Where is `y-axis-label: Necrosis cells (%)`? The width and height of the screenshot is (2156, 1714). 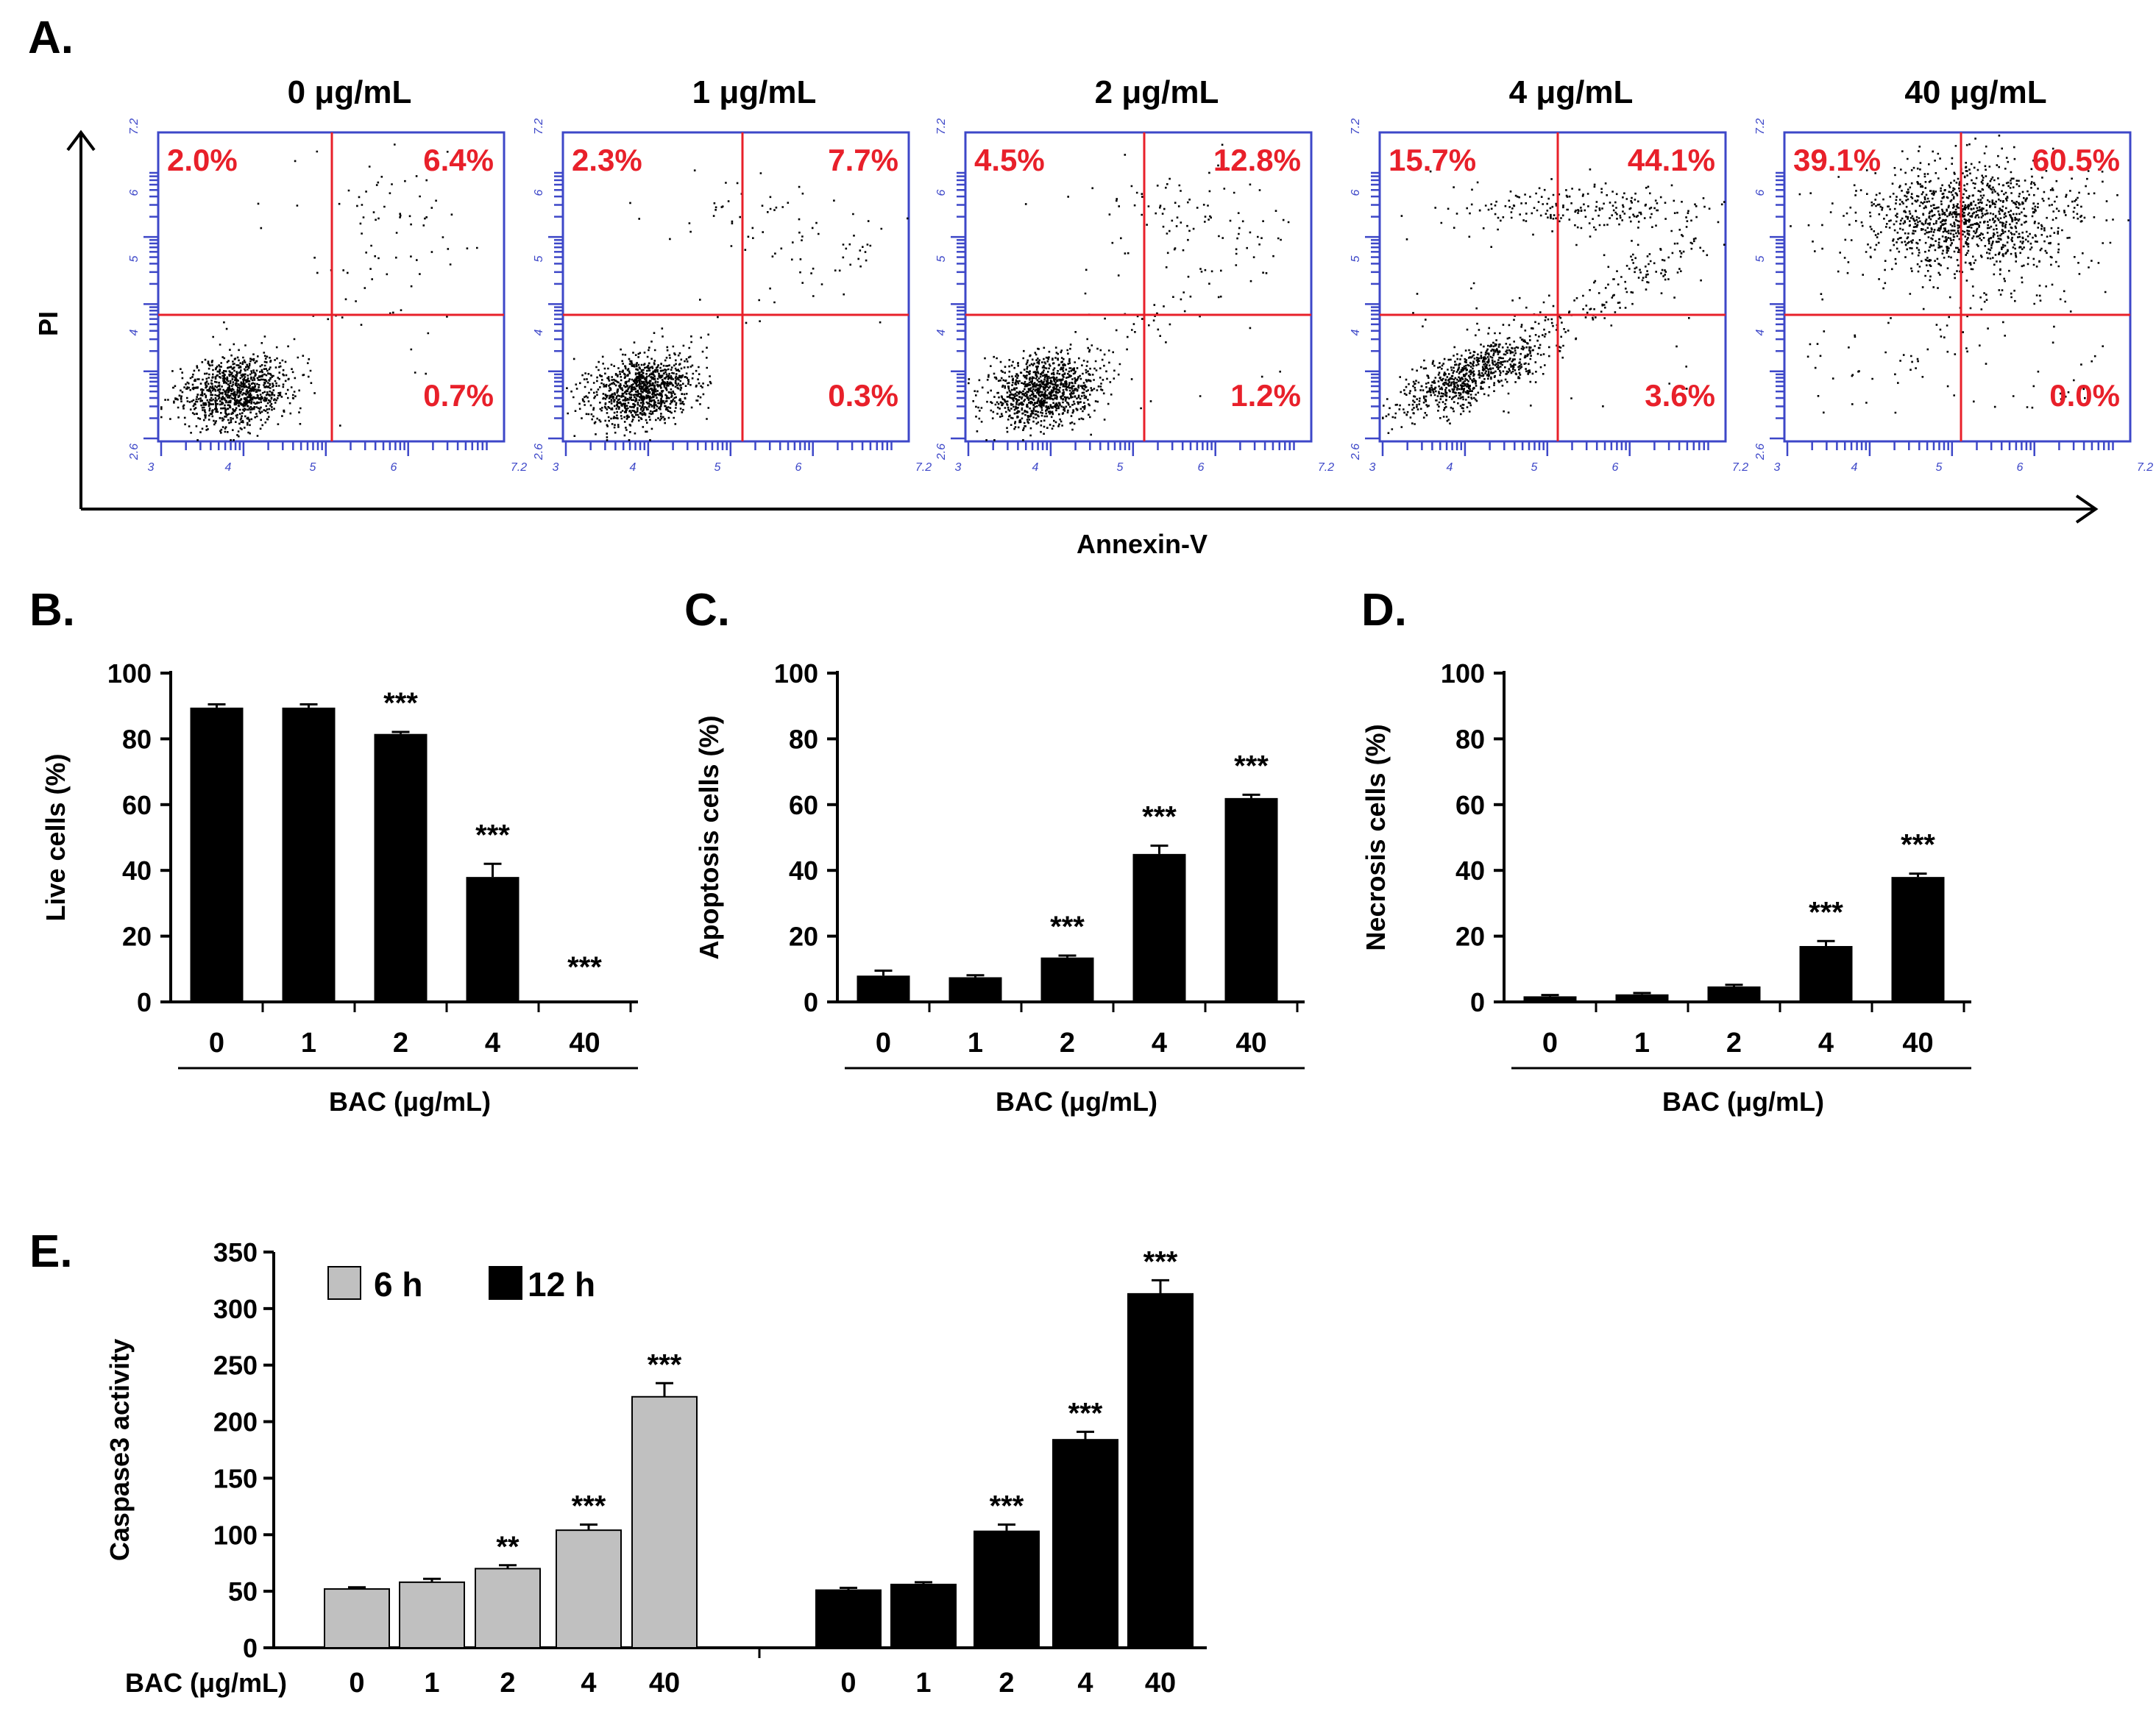 y-axis-label: Necrosis cells (%) is located at coordinates (1376, 837).